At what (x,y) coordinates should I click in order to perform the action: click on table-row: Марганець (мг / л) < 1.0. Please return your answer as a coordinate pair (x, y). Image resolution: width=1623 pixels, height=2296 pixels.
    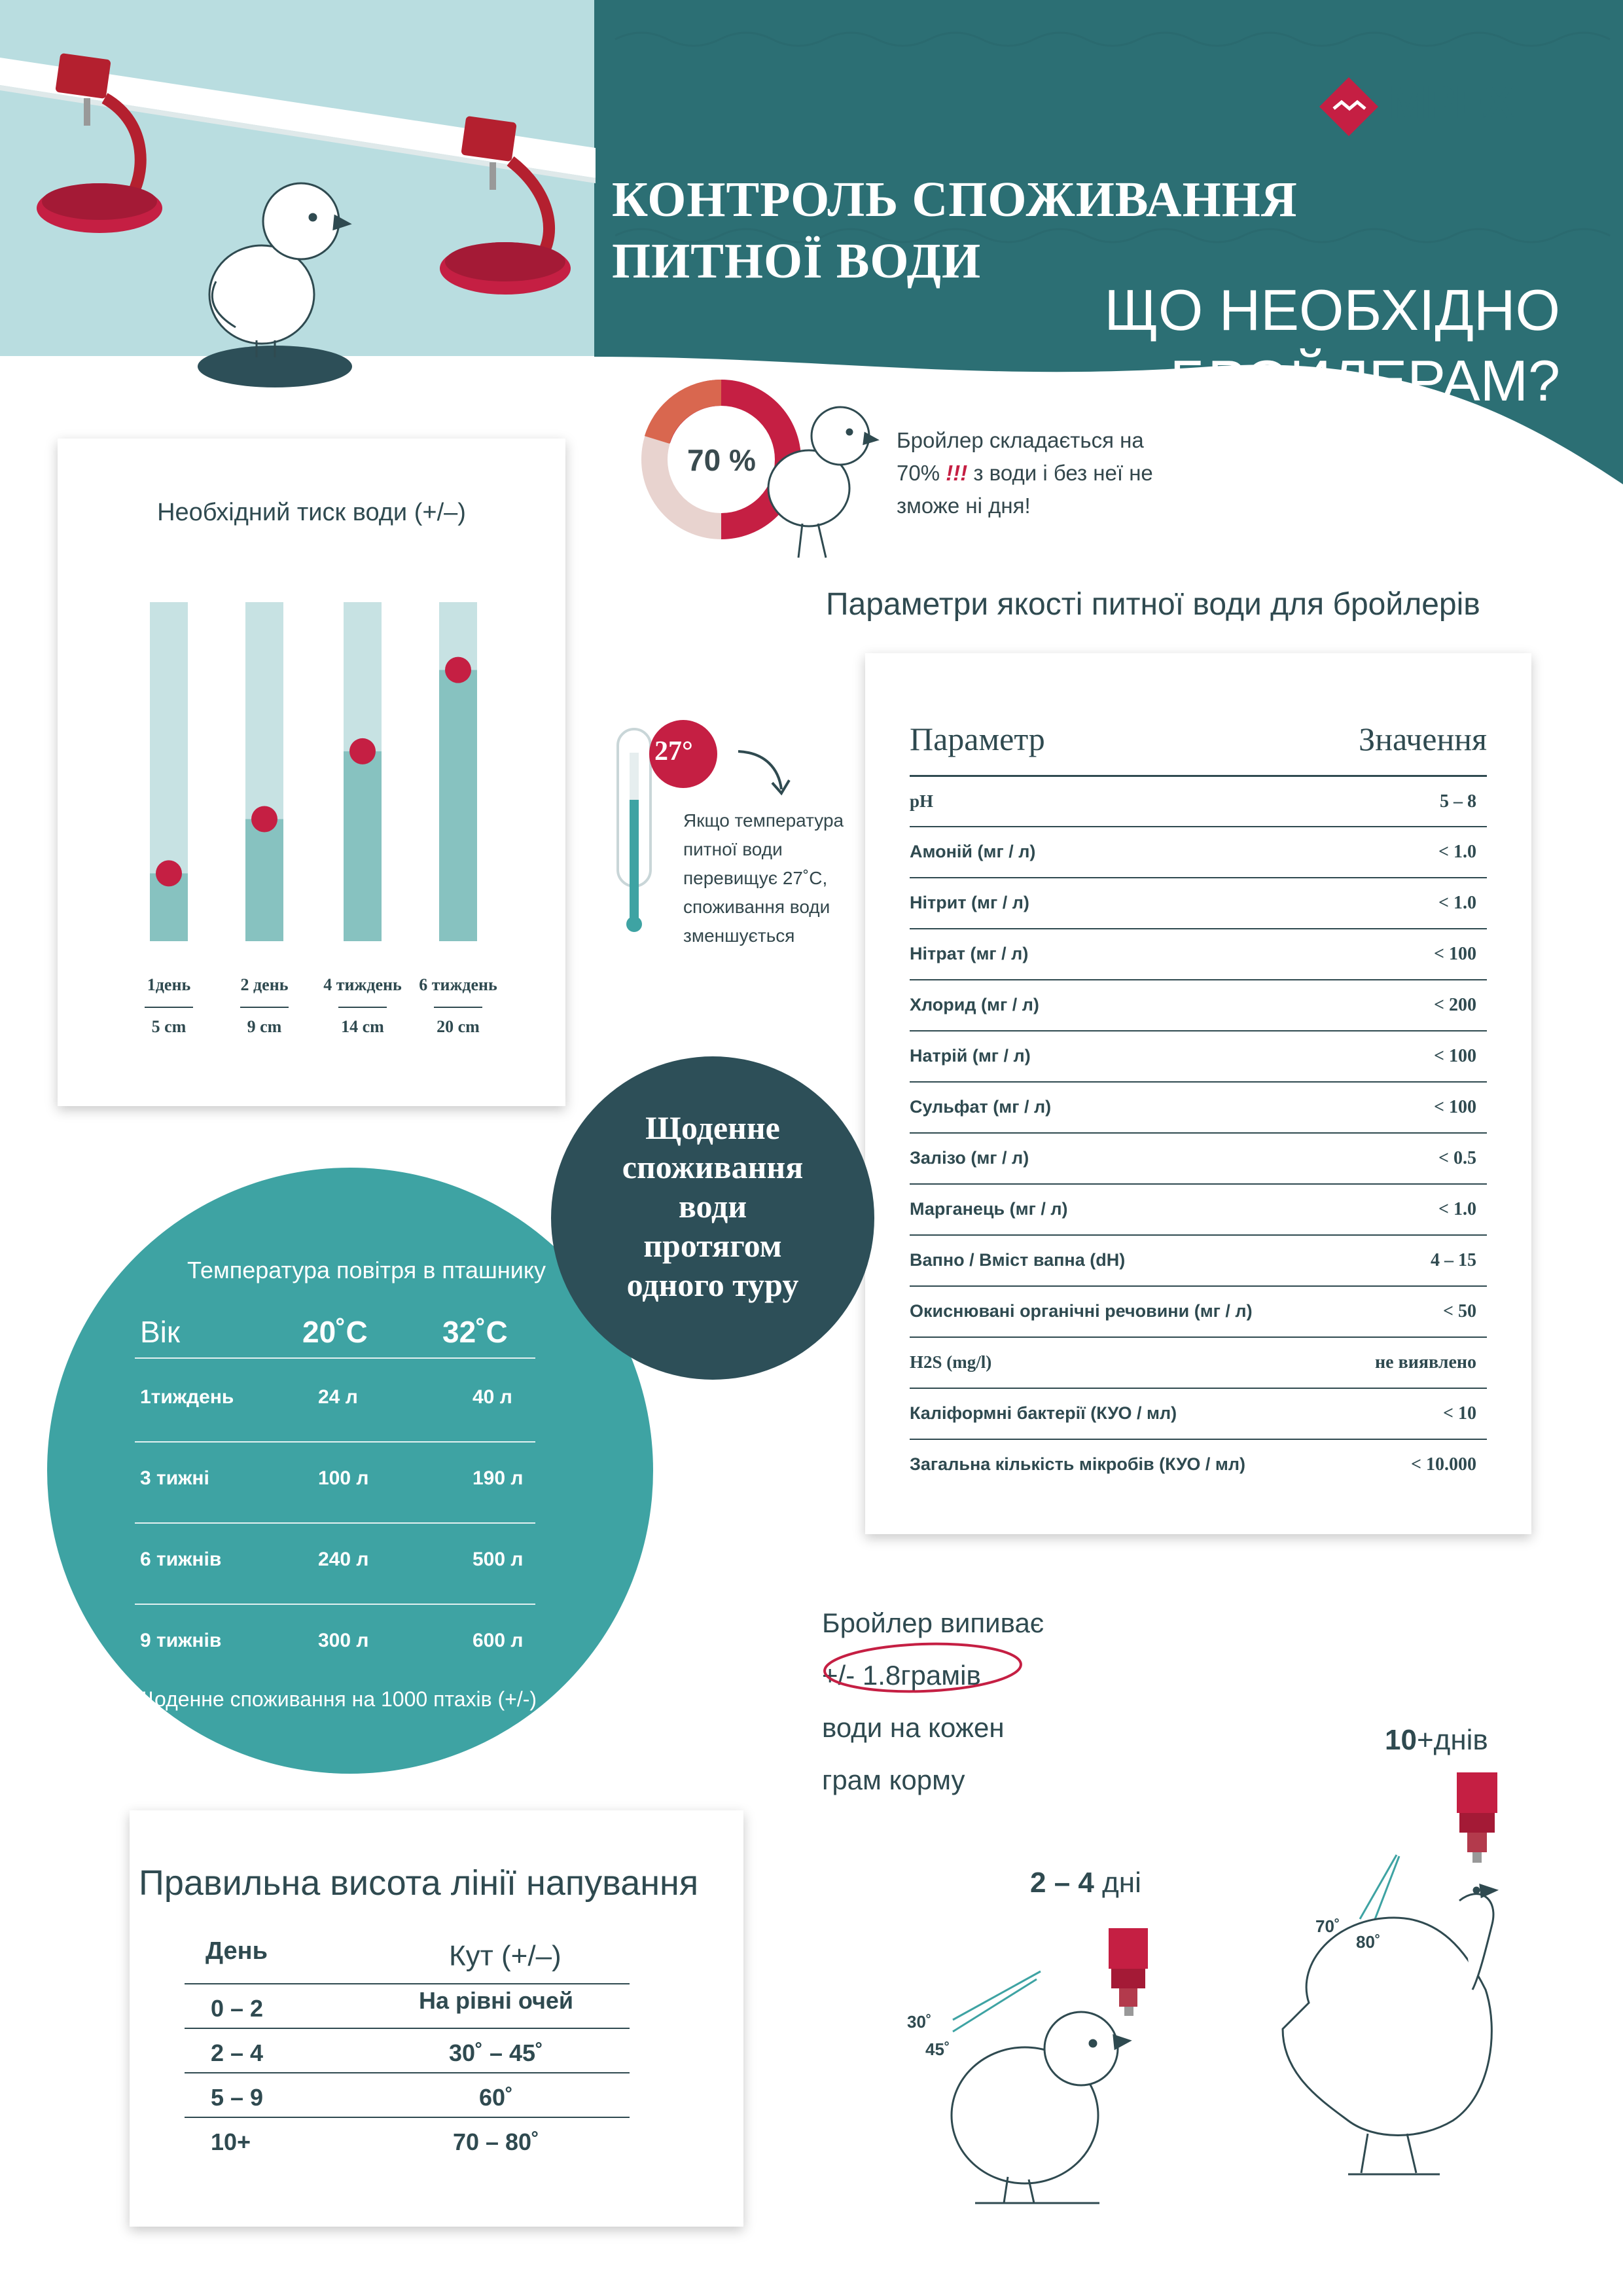
    Looking at the image, I should click on (1198, 1209).